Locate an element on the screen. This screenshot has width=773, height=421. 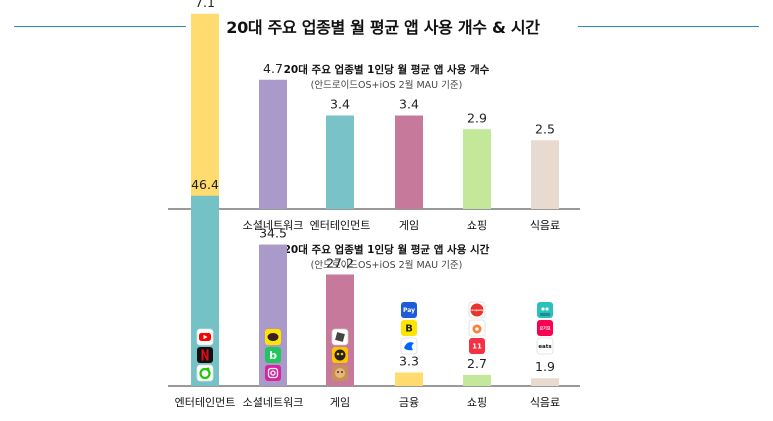
band-icon-text: b is located at coordinates (273, 355).